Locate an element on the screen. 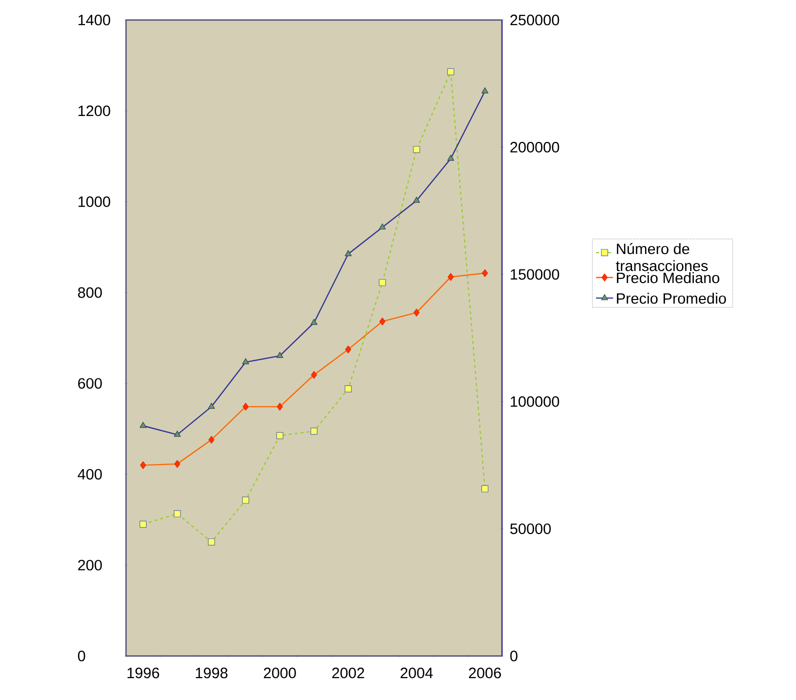  y2-tick-label: 250000 is located at coordinates (535, 20).